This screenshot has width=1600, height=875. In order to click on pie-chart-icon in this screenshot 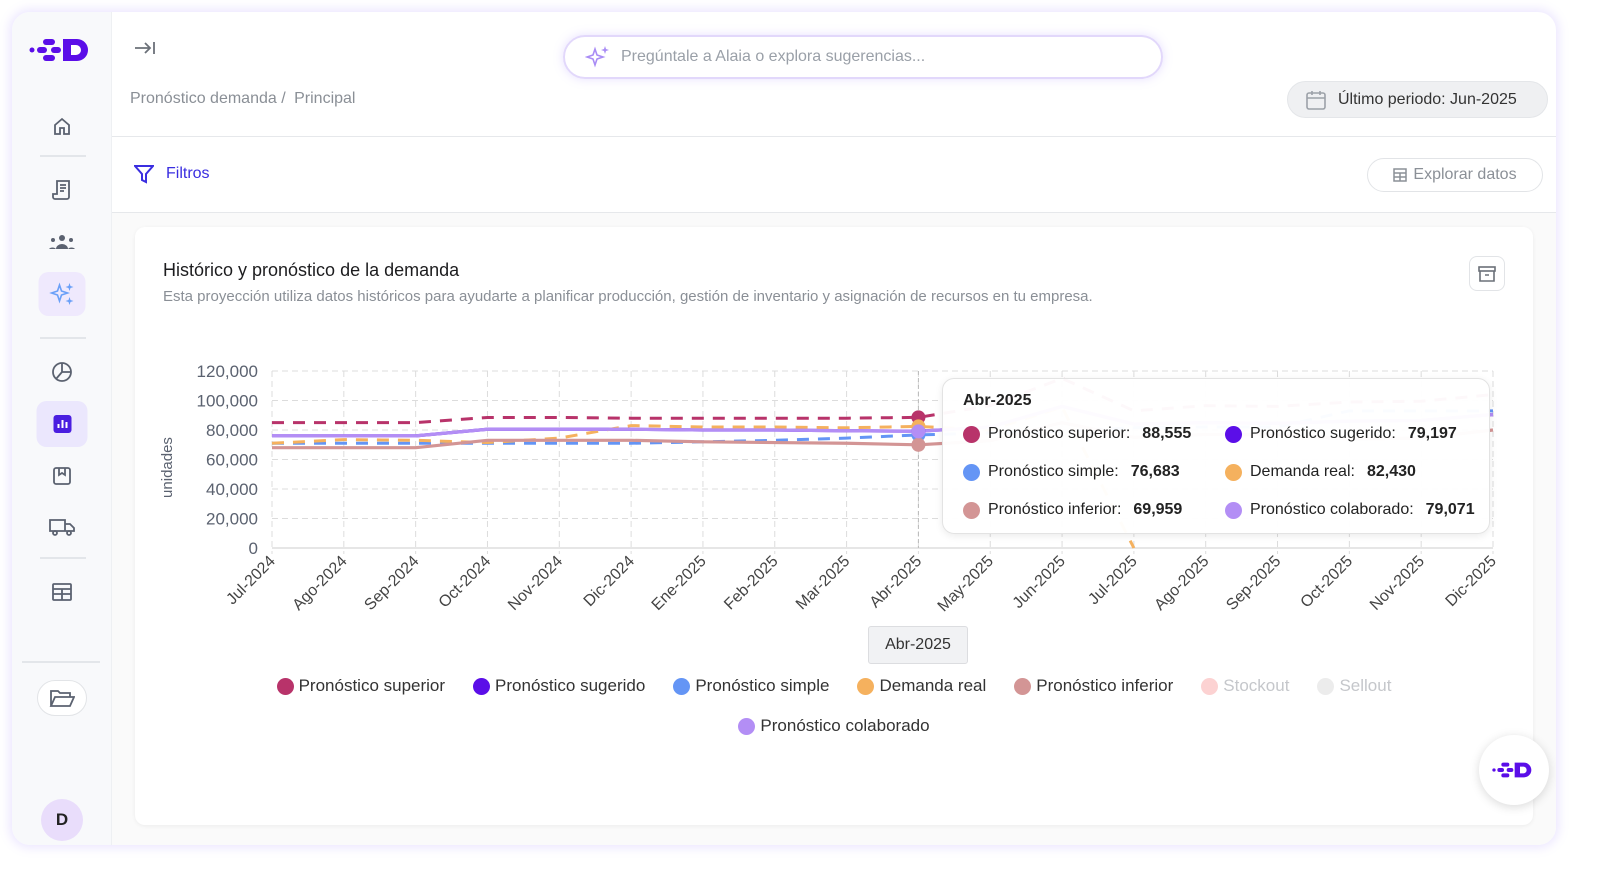, I will do `click(62, 372)`.